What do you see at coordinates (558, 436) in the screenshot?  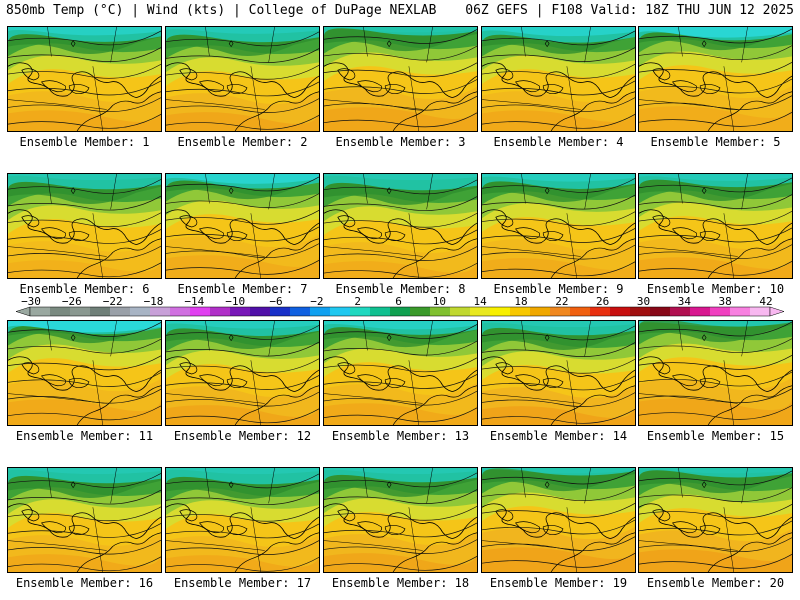 I see `ensemble-member-label: Ensemble Member: 14` at bounding box center [558, 436].